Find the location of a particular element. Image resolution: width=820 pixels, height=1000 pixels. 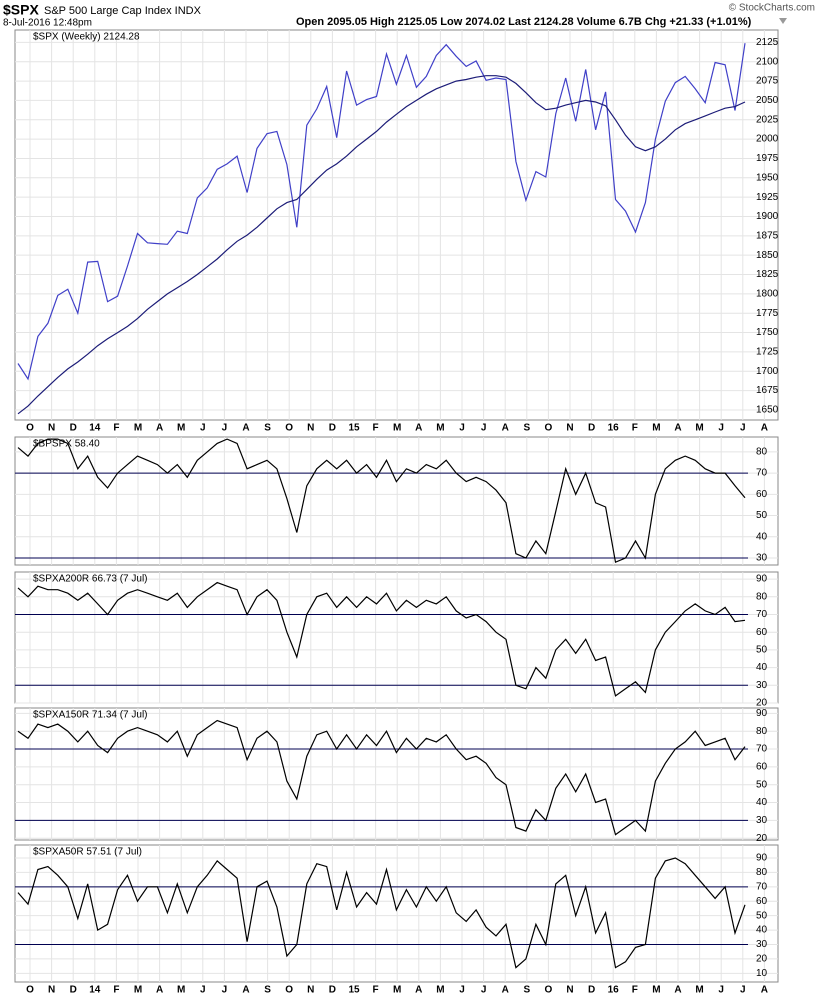

y-tick-label: 1975 is located at coordinates (767, 158).